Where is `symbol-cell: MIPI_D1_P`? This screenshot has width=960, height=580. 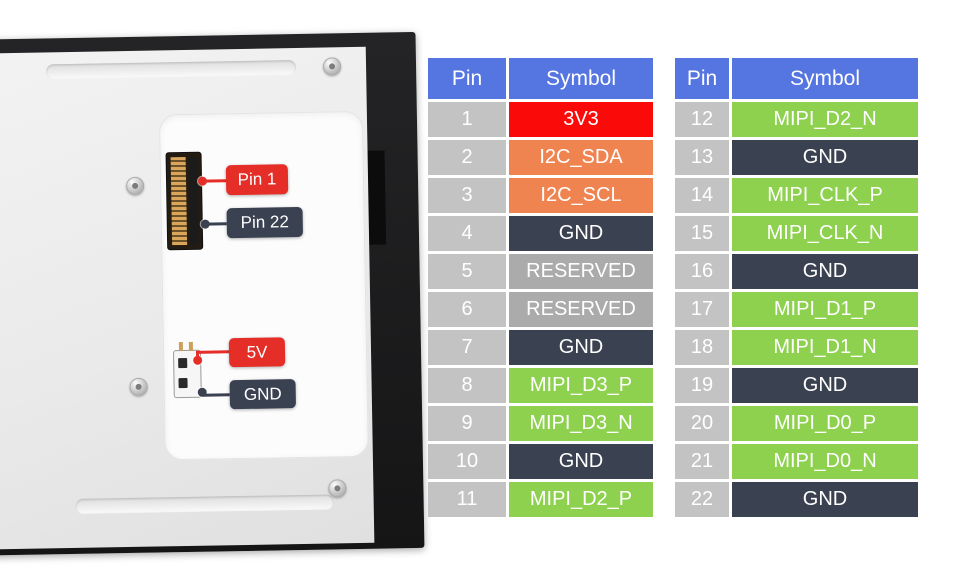 symbol-cell: MIPI_D1_P is located at coordinates (825, 309).